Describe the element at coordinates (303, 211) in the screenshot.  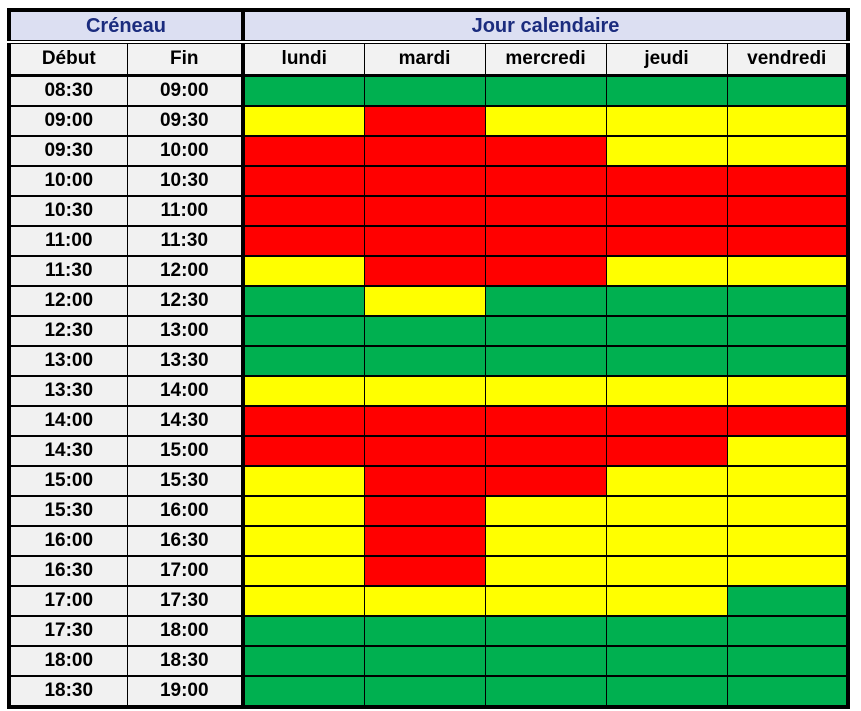
I see `slot-lundi-10:30` at that location.